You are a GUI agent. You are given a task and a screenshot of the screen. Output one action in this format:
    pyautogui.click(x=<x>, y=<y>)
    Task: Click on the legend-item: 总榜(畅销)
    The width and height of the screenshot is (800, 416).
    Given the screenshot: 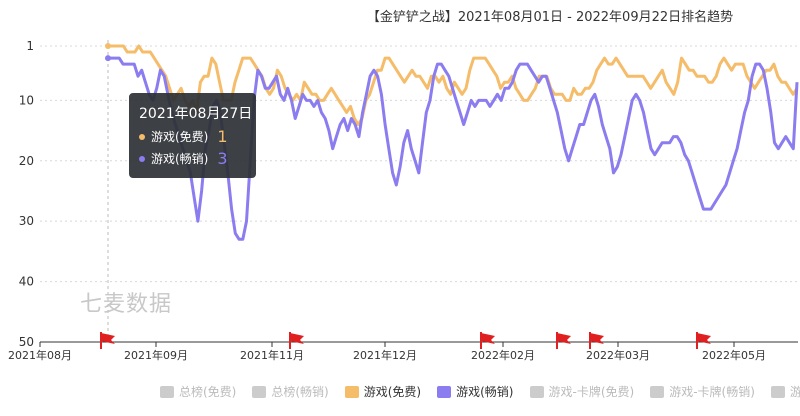 What is the action you would take?
    pyautogui.click(x=290, y=391)
    